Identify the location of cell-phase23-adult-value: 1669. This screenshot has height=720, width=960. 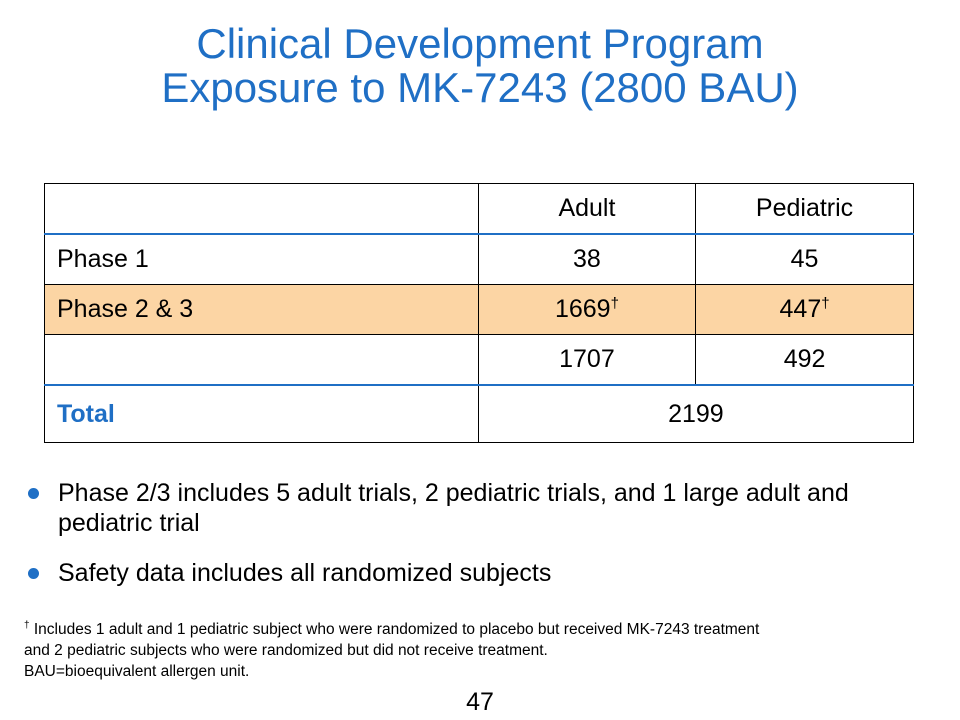
(582, 309).